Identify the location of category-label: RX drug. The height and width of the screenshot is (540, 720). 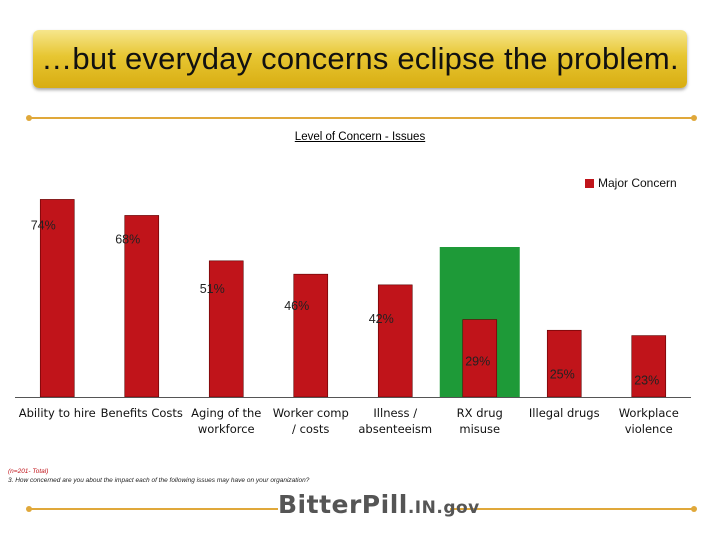
(480, 413).